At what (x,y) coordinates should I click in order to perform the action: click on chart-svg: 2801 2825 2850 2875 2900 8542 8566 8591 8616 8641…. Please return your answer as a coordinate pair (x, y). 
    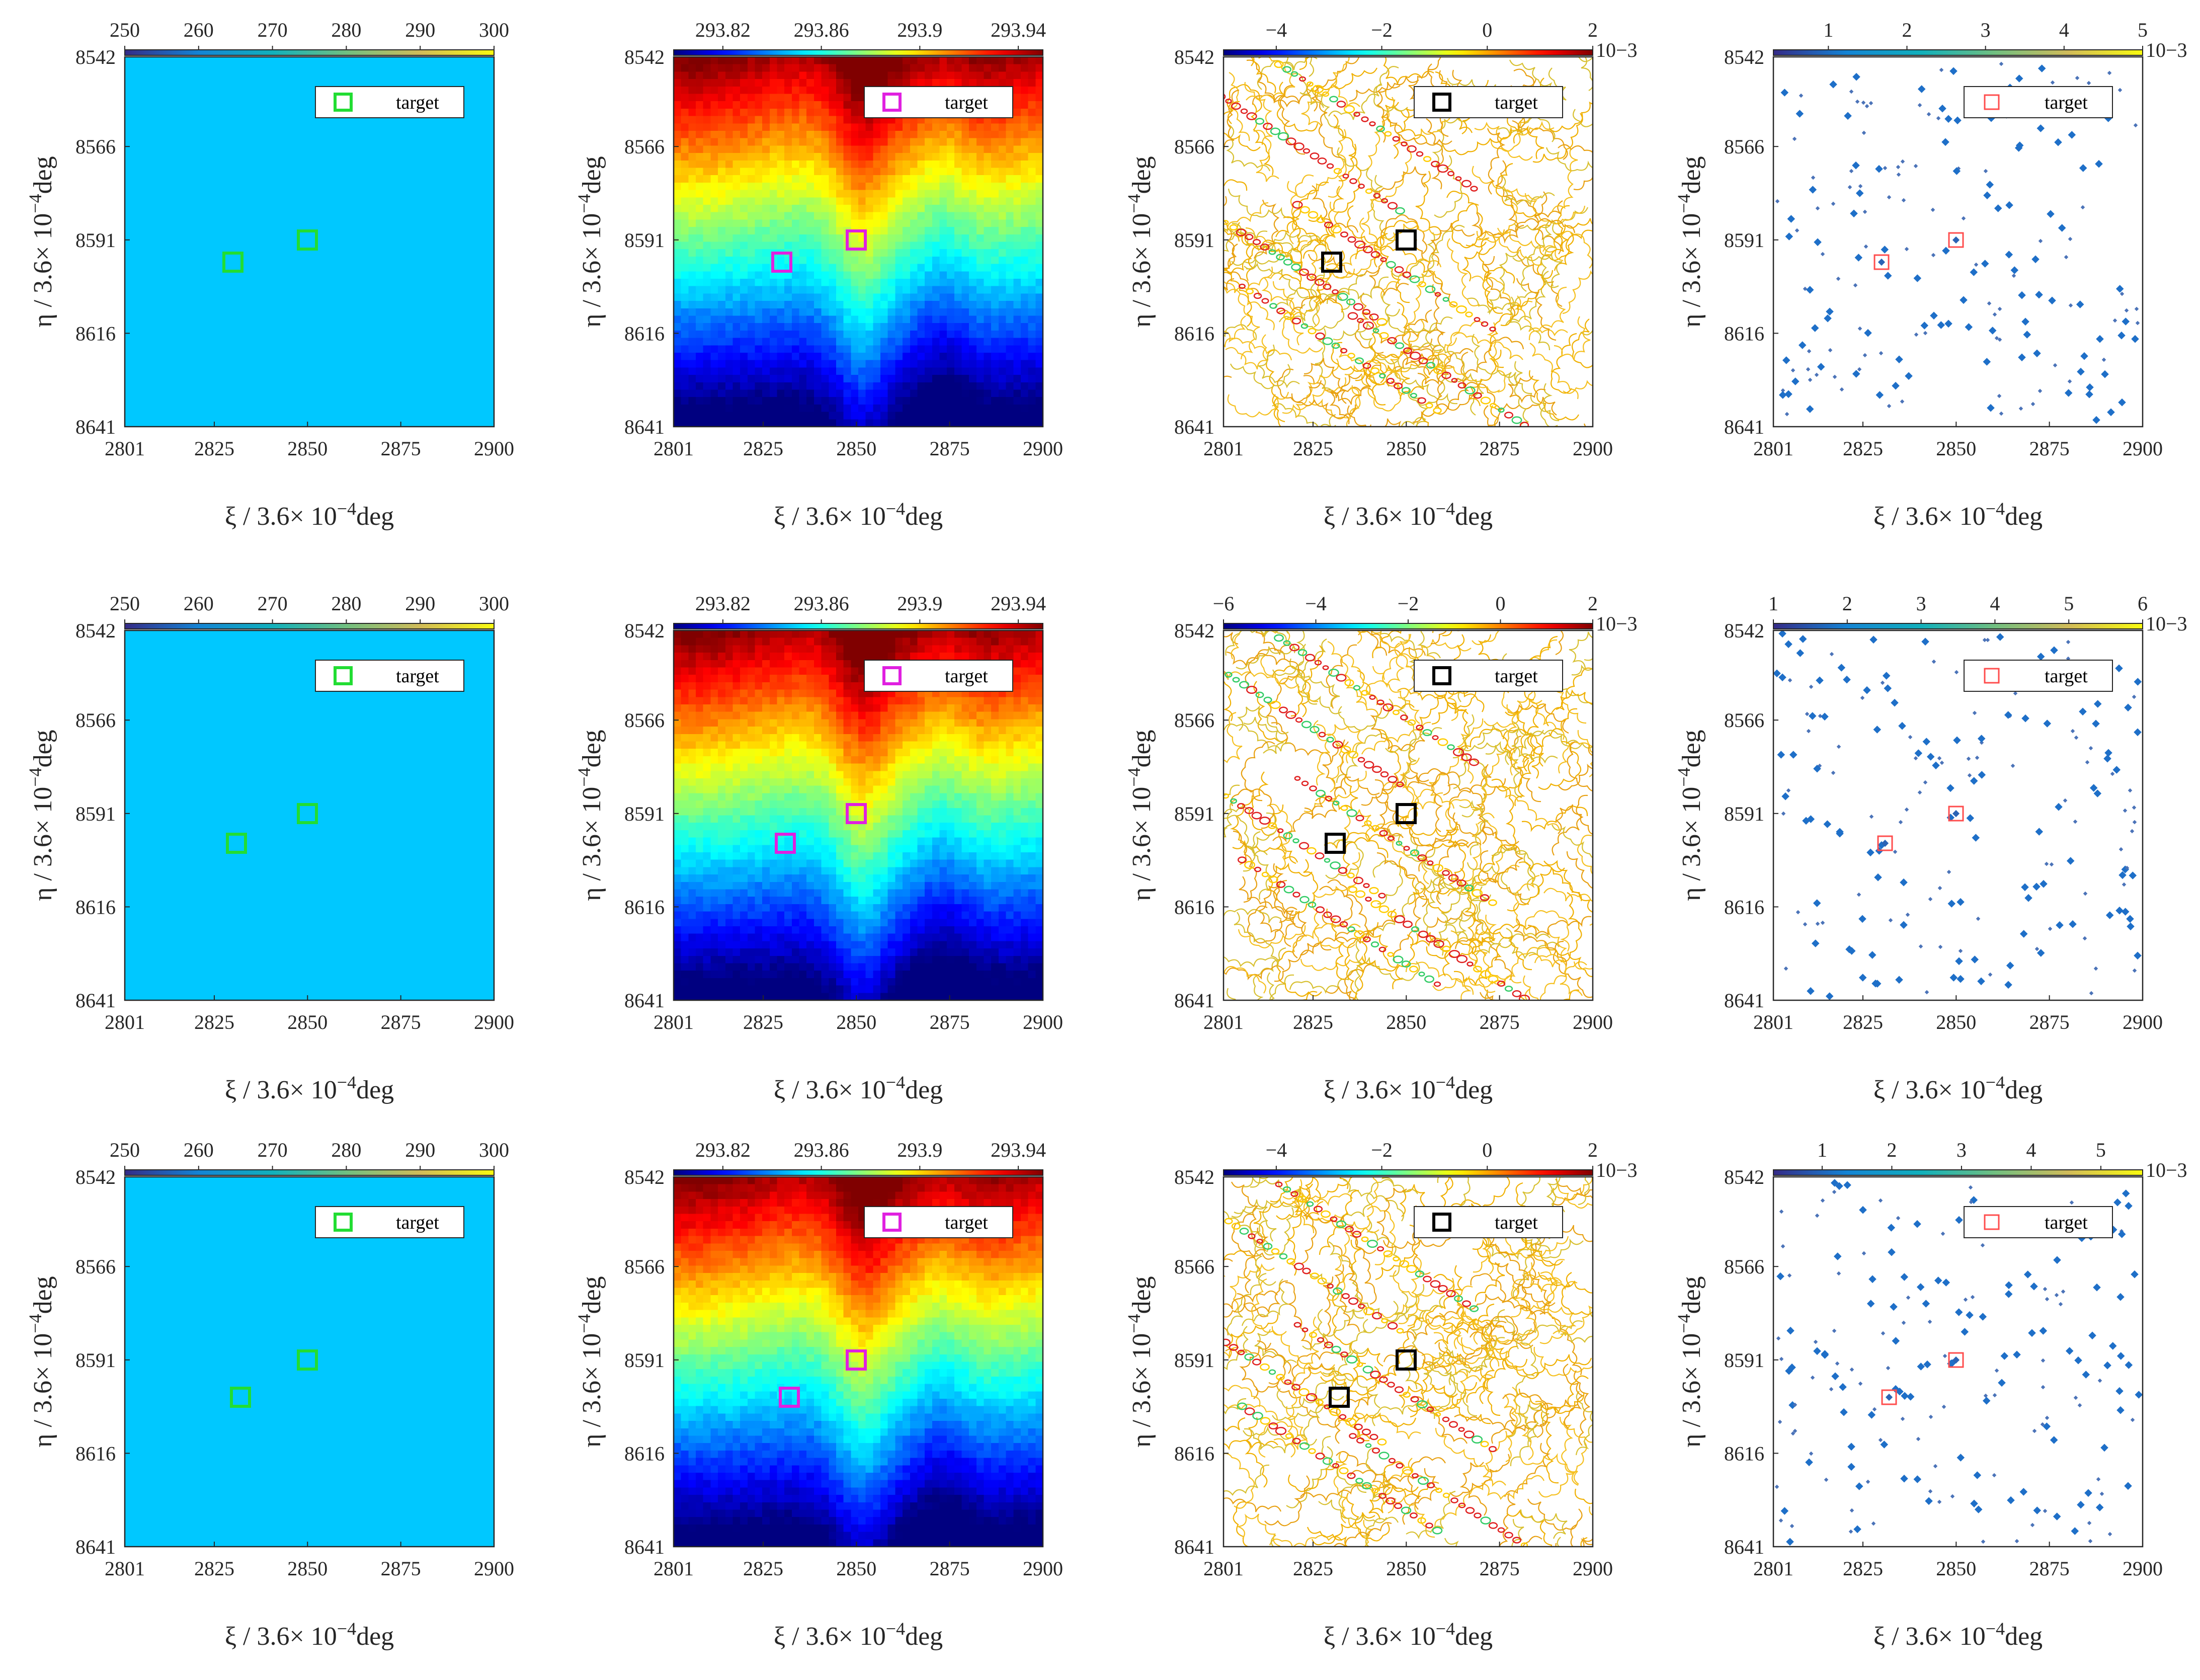
    Looking at the image, I should click on (1381, 275).